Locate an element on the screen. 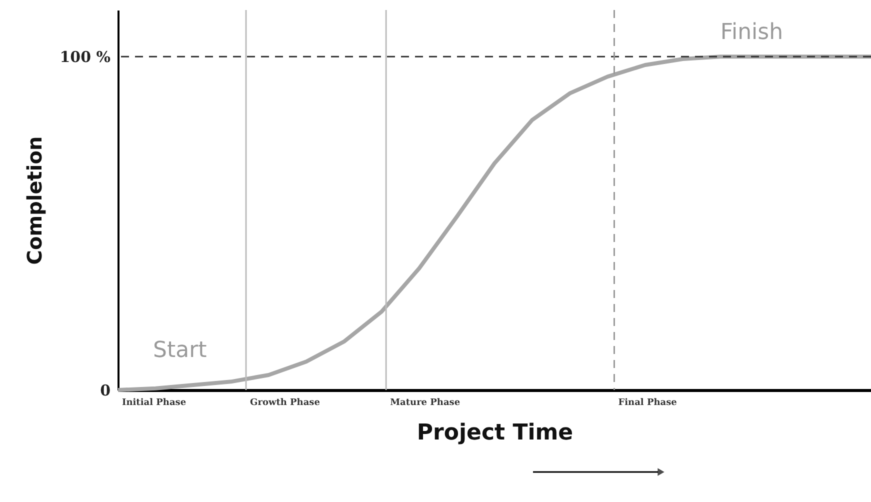 The width and height of the screenshot is (871, 502). y-tick-label: 0 is located at coordinates (105, 391).